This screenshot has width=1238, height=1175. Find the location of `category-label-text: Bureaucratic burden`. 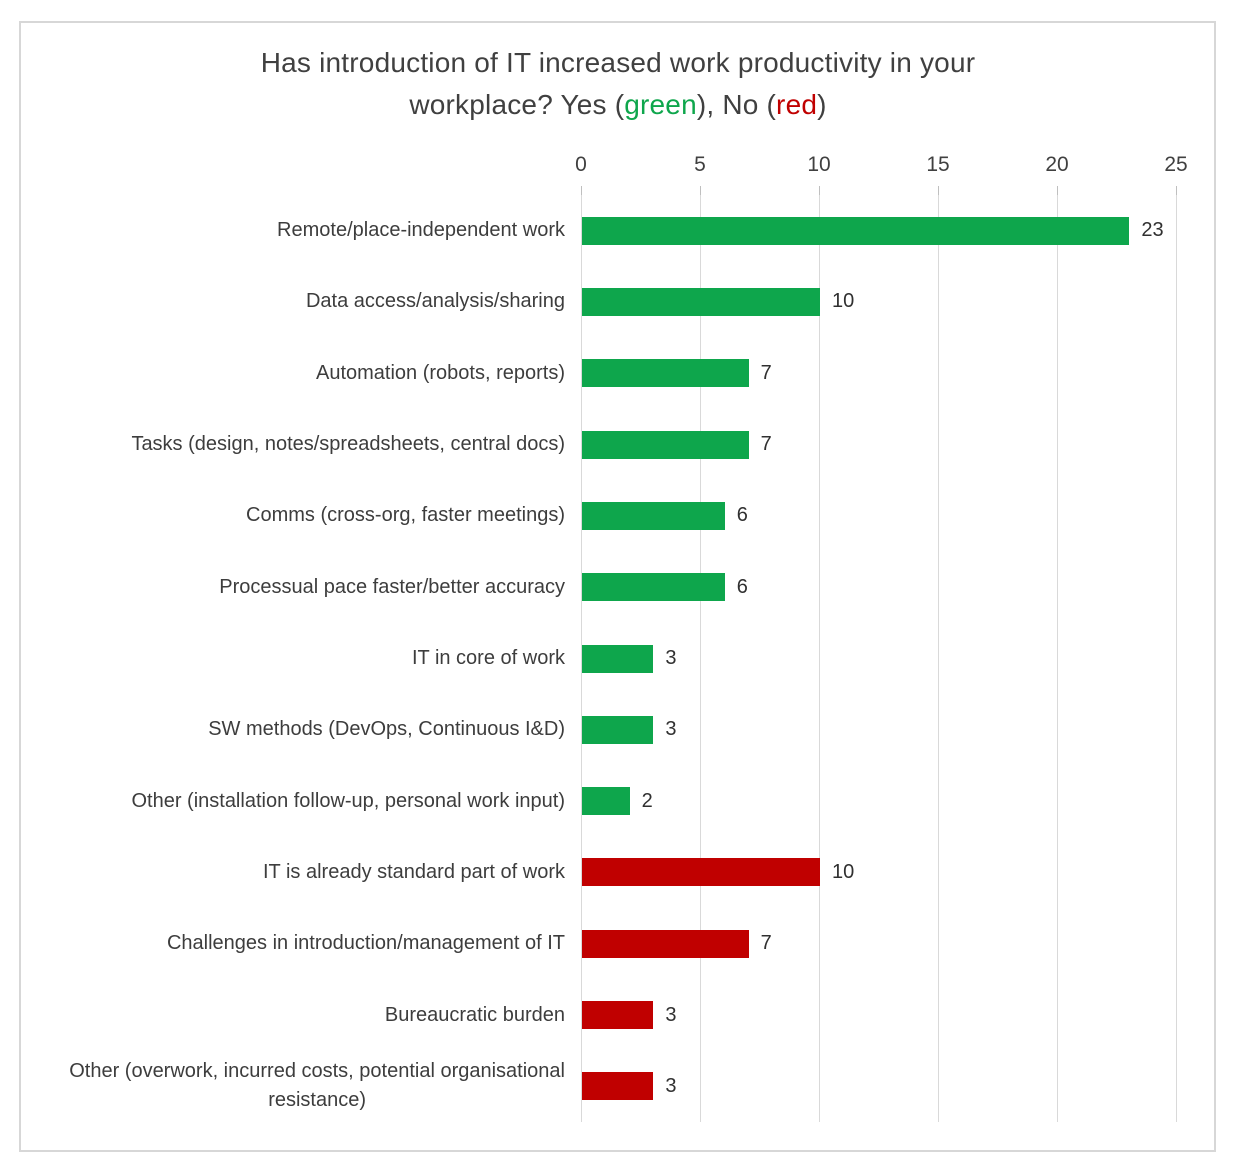

category-label-text: Bureaucratic burden is located at coordinates (474, 1014).